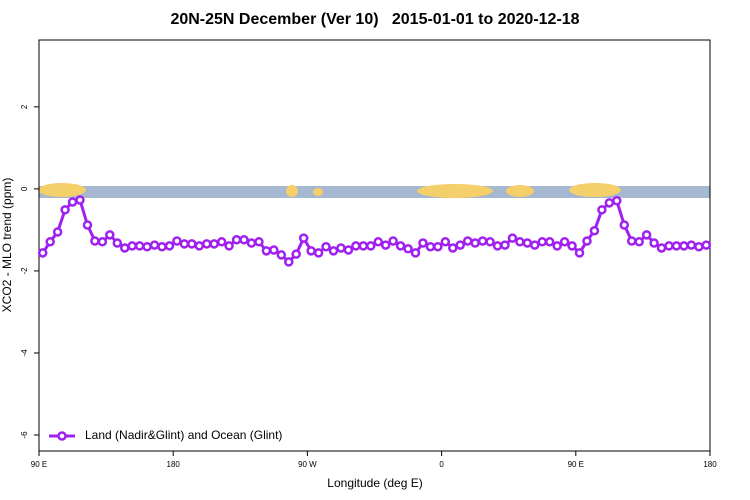 The image size is (750, 500). Describe the element at coordinates (374, 190) in the screenshot. I see `map-strip` at that location.